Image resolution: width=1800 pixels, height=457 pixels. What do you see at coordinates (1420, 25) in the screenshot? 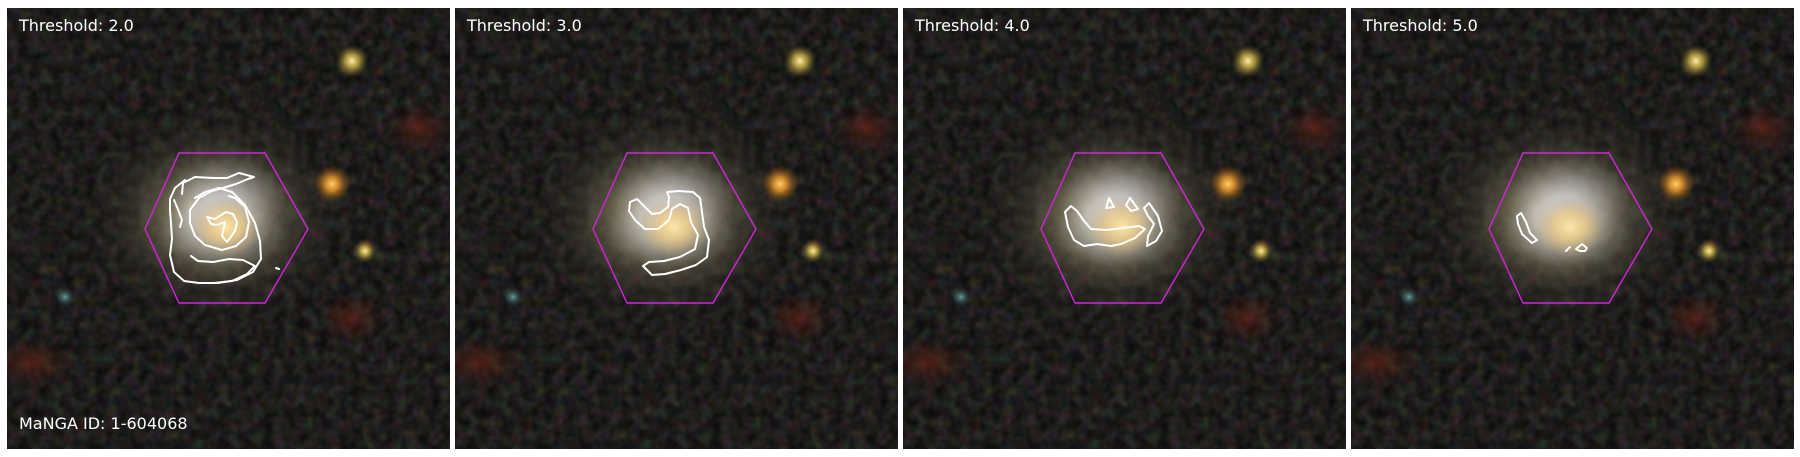
I see `threshold-label: Threshold: 5.0` at bounding box center [1420, 25].